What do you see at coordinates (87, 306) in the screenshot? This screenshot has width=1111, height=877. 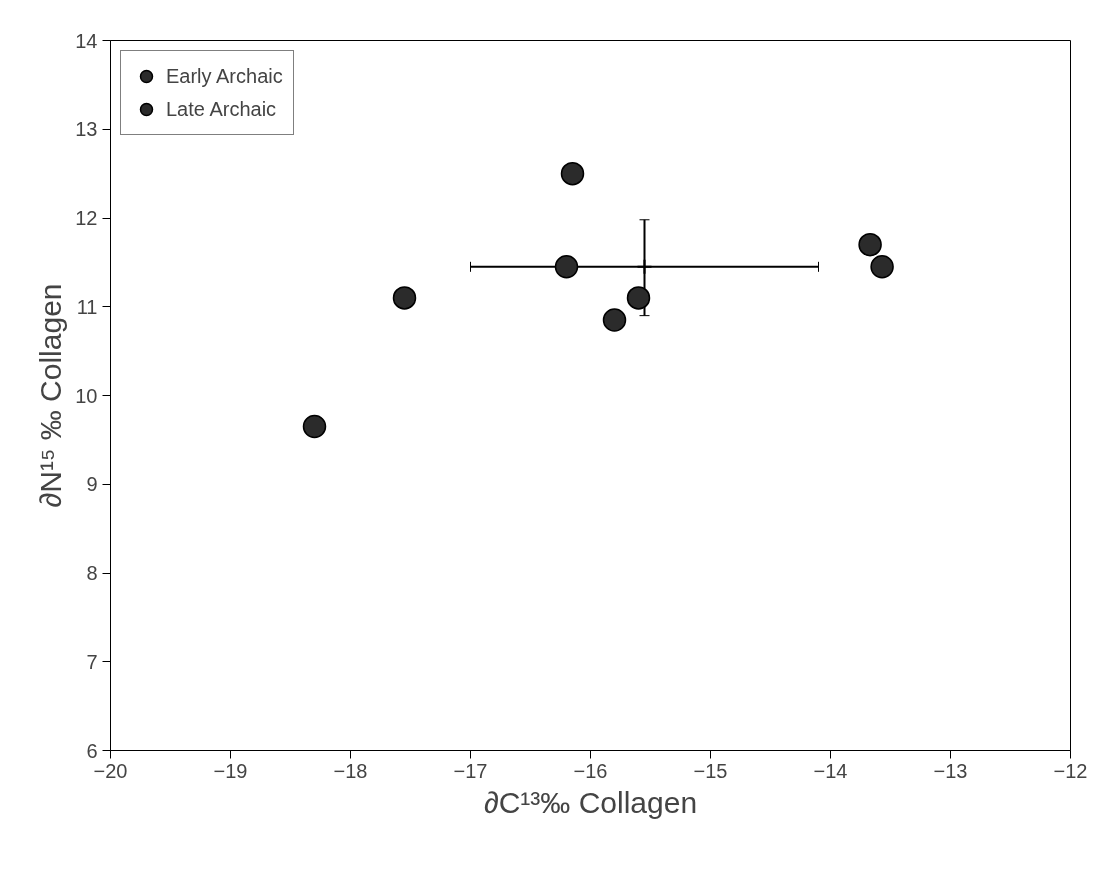 I see `y-tick-label: 11` at bounding box center [87, 306].